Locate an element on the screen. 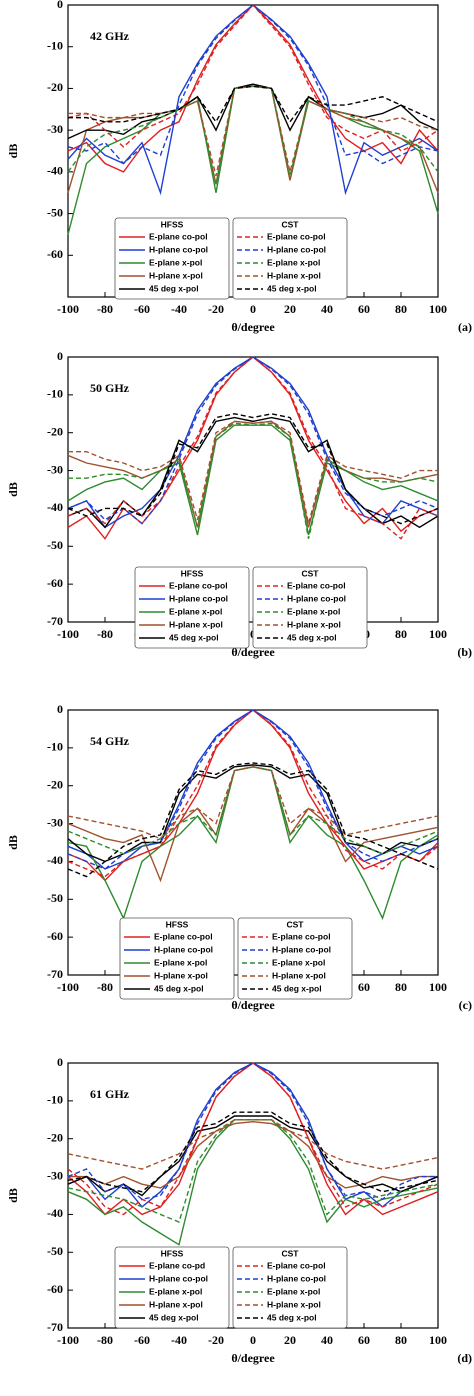 This screenshot has height=1396, width=474. frequency-annotation: 50 GHz is located at coordinates (110, 388).